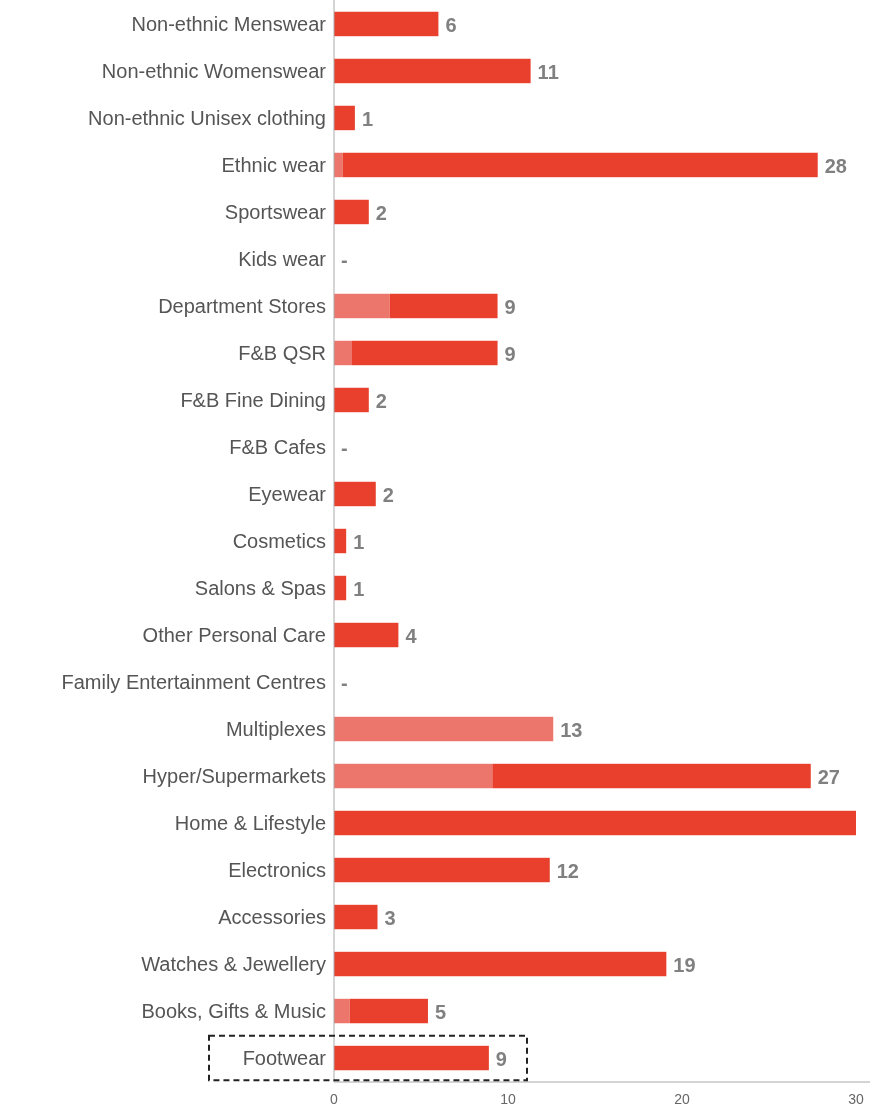 The image size is (870, 1113). Describe the element at coordinates (274, 164) in the screenshot. I see `y-tick-label: Ethnic wear` at that location.